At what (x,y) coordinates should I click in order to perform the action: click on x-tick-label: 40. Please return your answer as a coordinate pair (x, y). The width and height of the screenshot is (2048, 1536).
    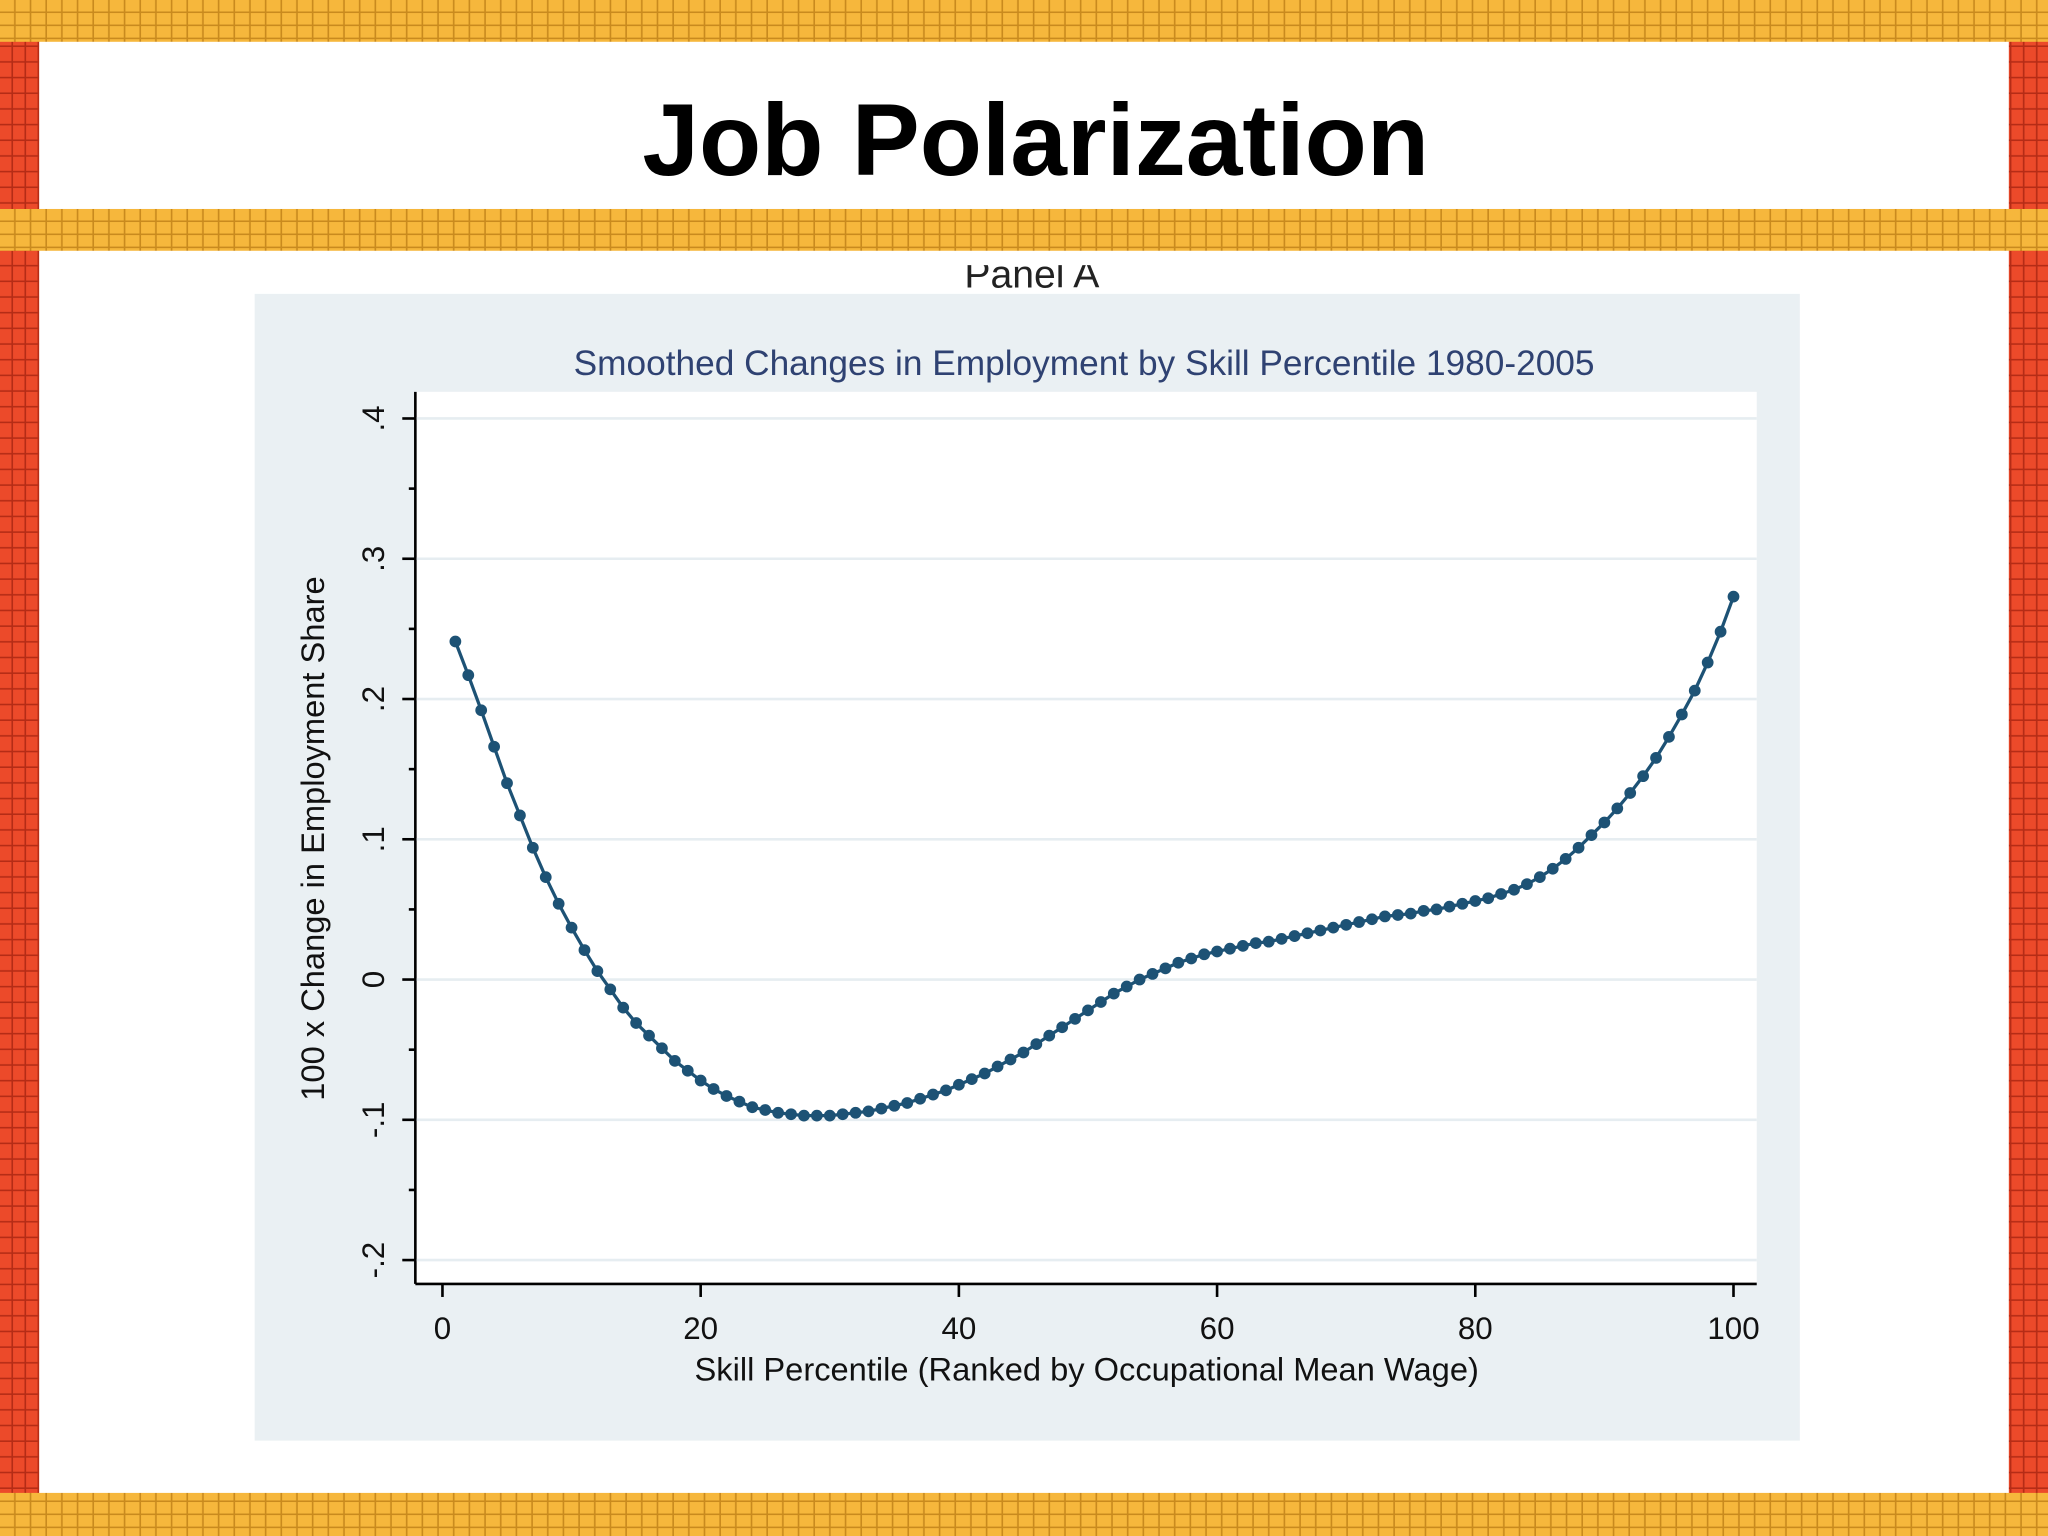
    Looking at the image, I should click on (958, 1328).